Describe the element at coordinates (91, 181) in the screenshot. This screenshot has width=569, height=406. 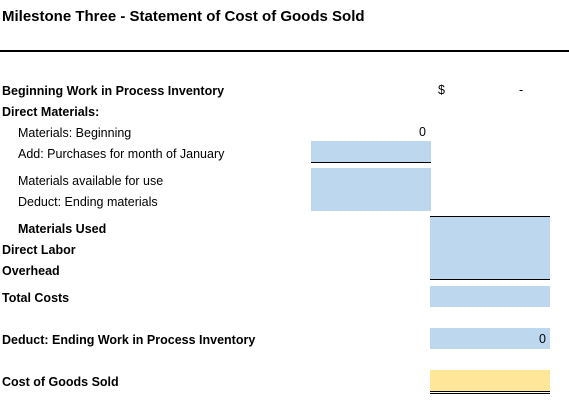
I see `label-materials-available: Materials available for use` at that location.